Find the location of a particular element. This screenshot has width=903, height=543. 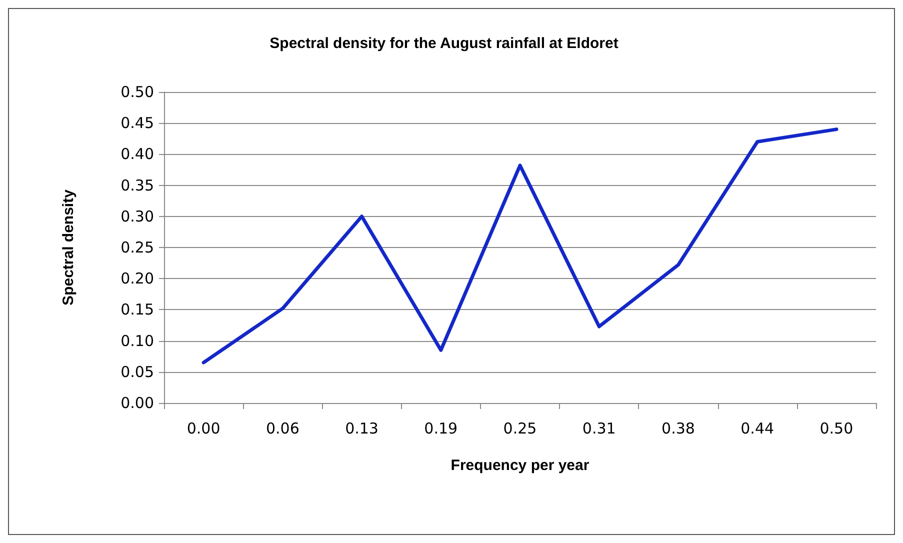

x-tick-label: 0.25 is located at coordinates (520, 429).